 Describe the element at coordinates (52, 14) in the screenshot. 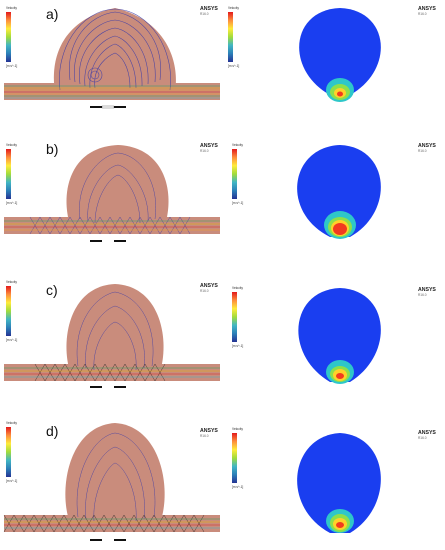

I see `panel-label: a)` at that location.